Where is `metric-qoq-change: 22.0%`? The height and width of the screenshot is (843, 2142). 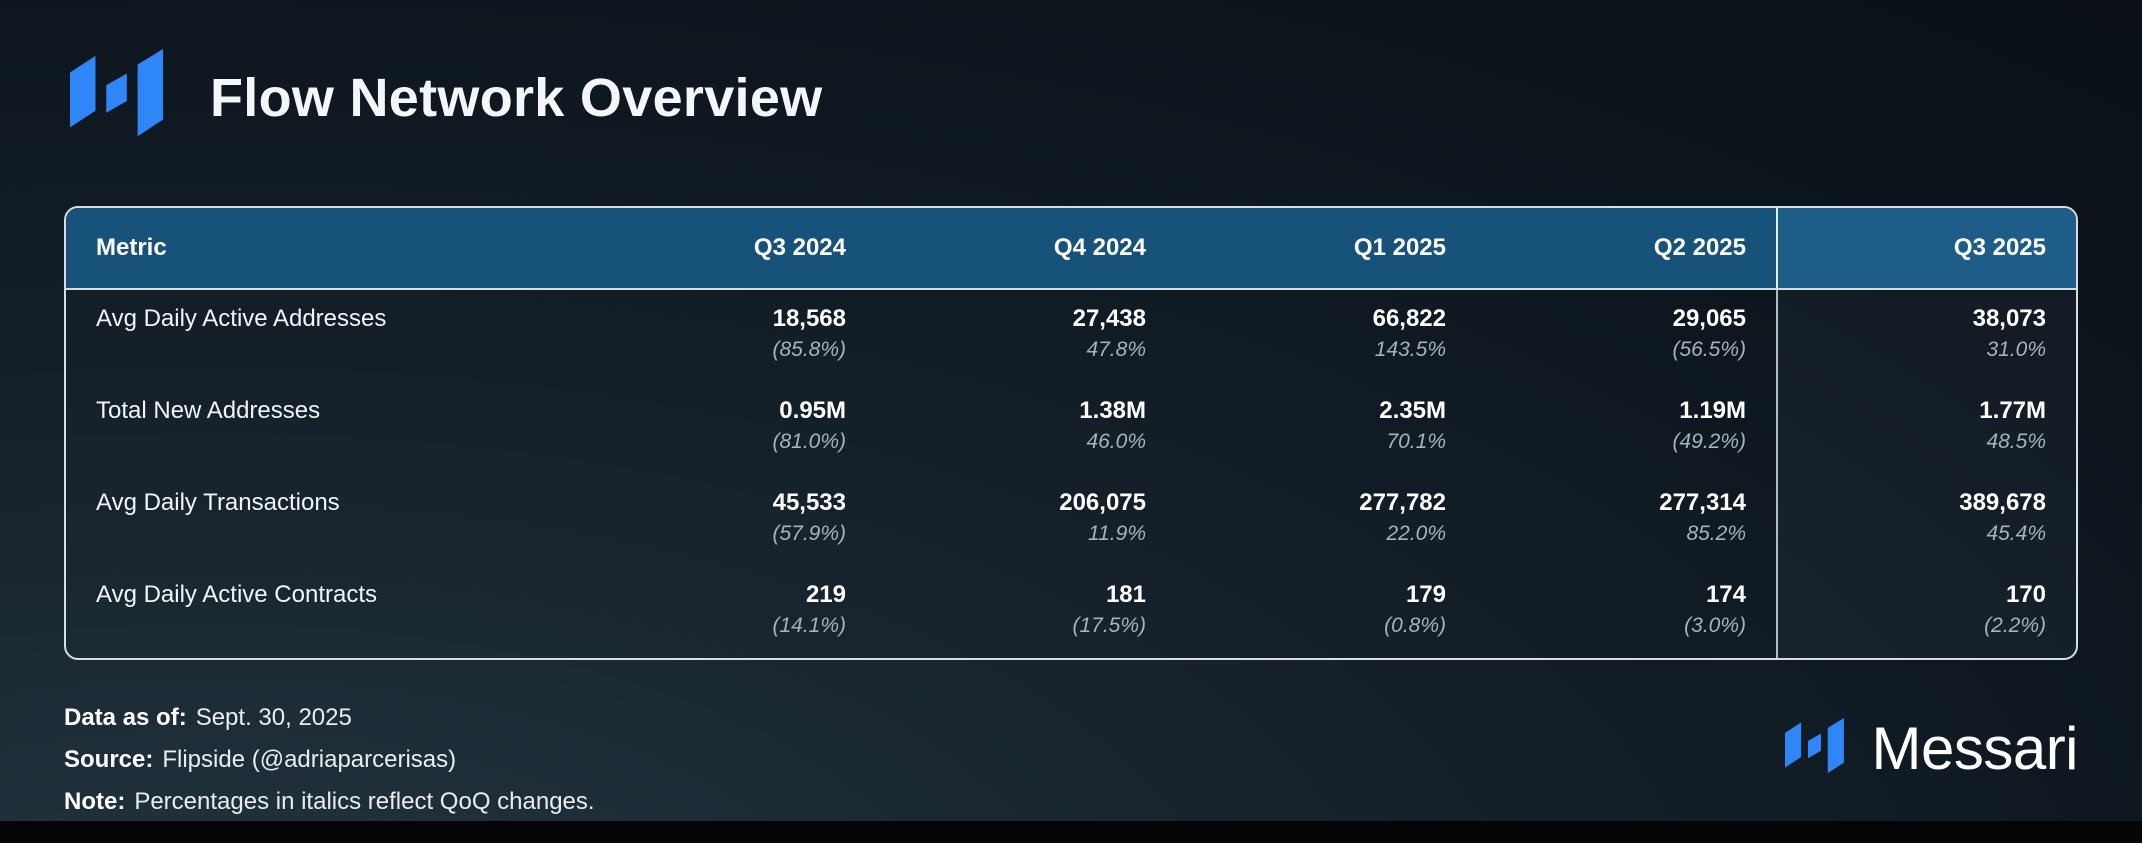 metric-qoq-change: 22.0% is located at coordinates (1416, 533).